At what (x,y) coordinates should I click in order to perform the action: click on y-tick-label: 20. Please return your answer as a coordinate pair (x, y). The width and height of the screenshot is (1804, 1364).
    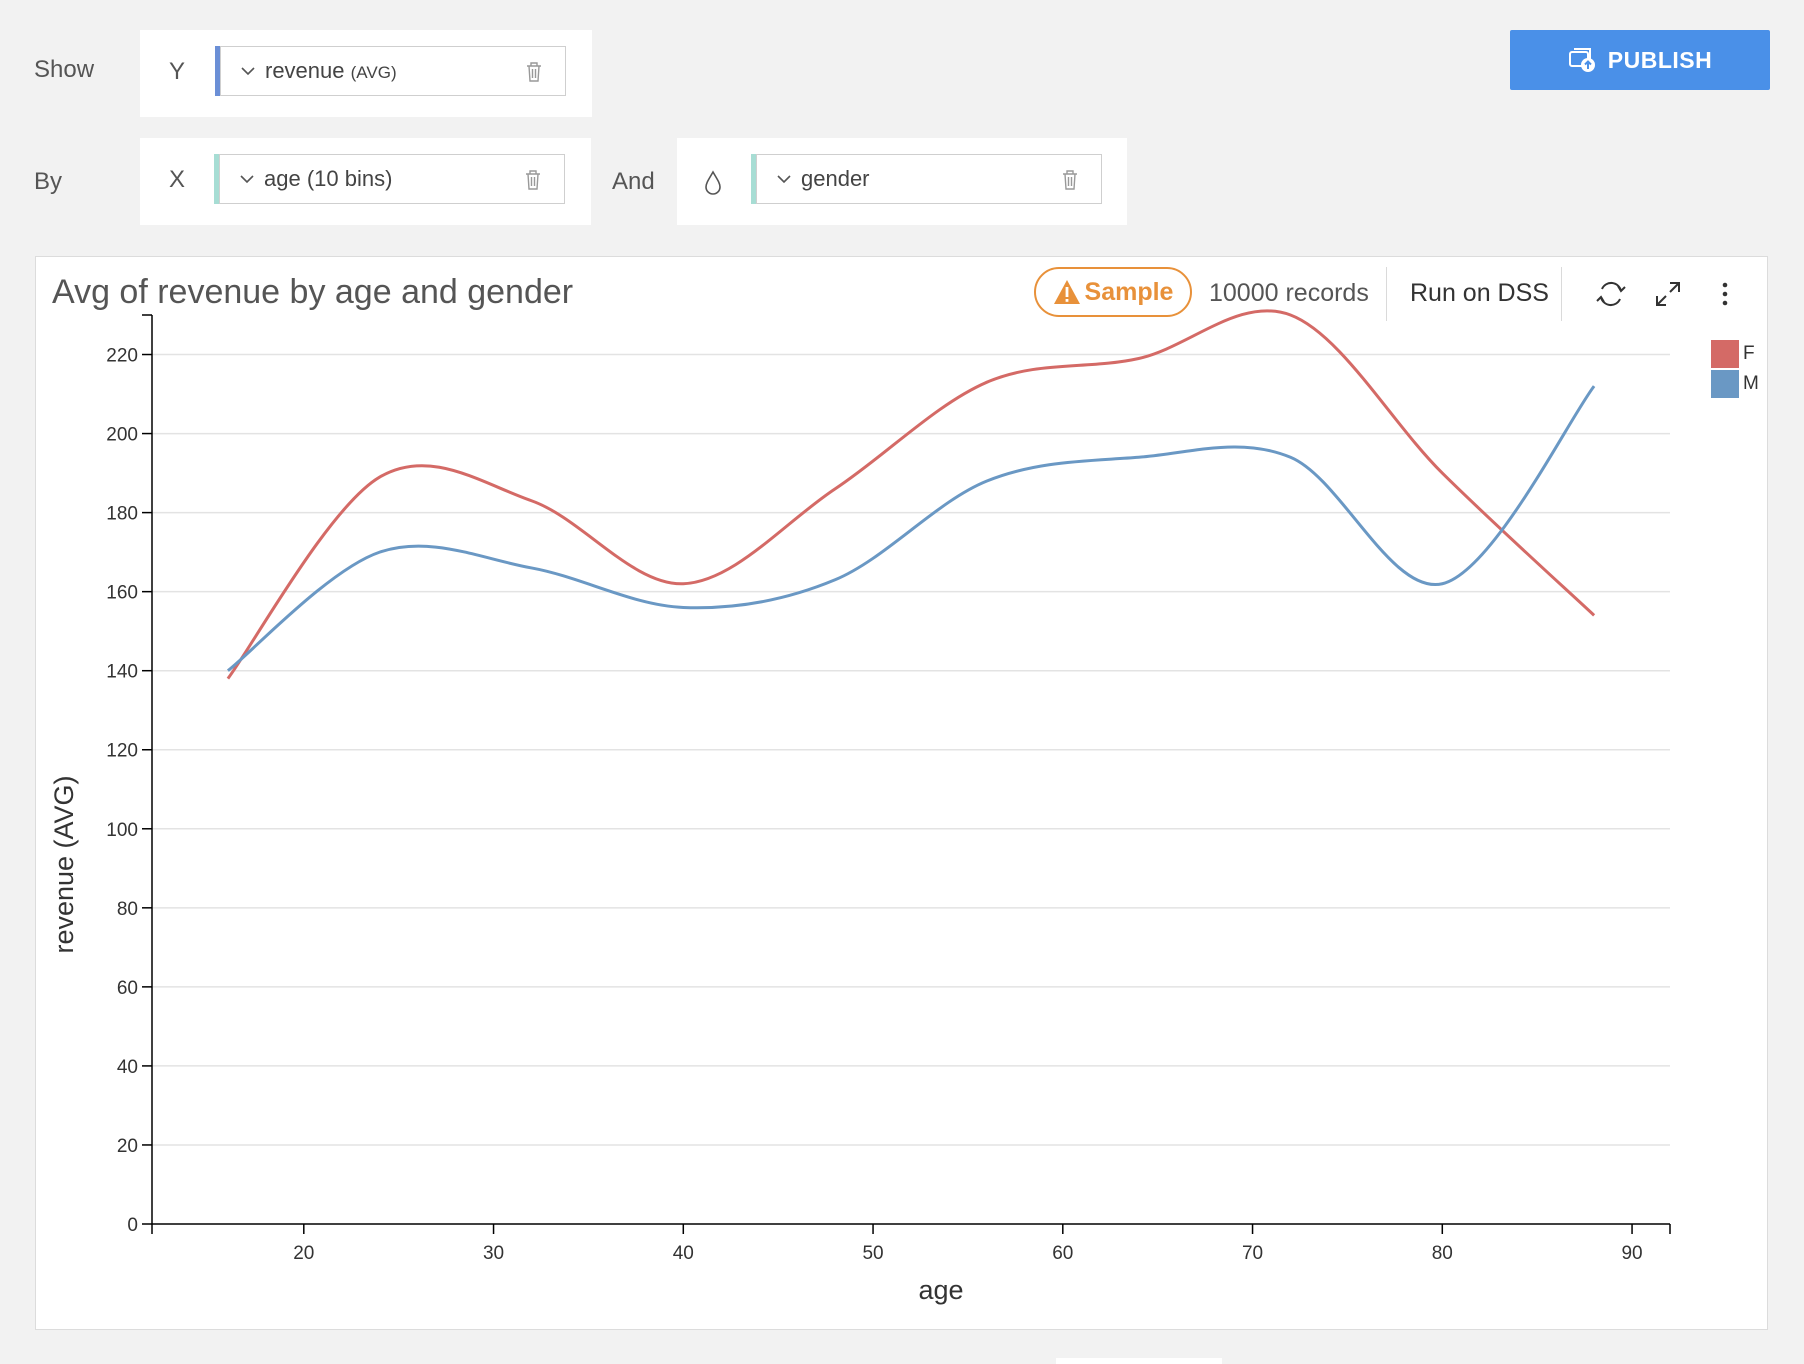
    Looking at the image, I should click on (127, 1146).